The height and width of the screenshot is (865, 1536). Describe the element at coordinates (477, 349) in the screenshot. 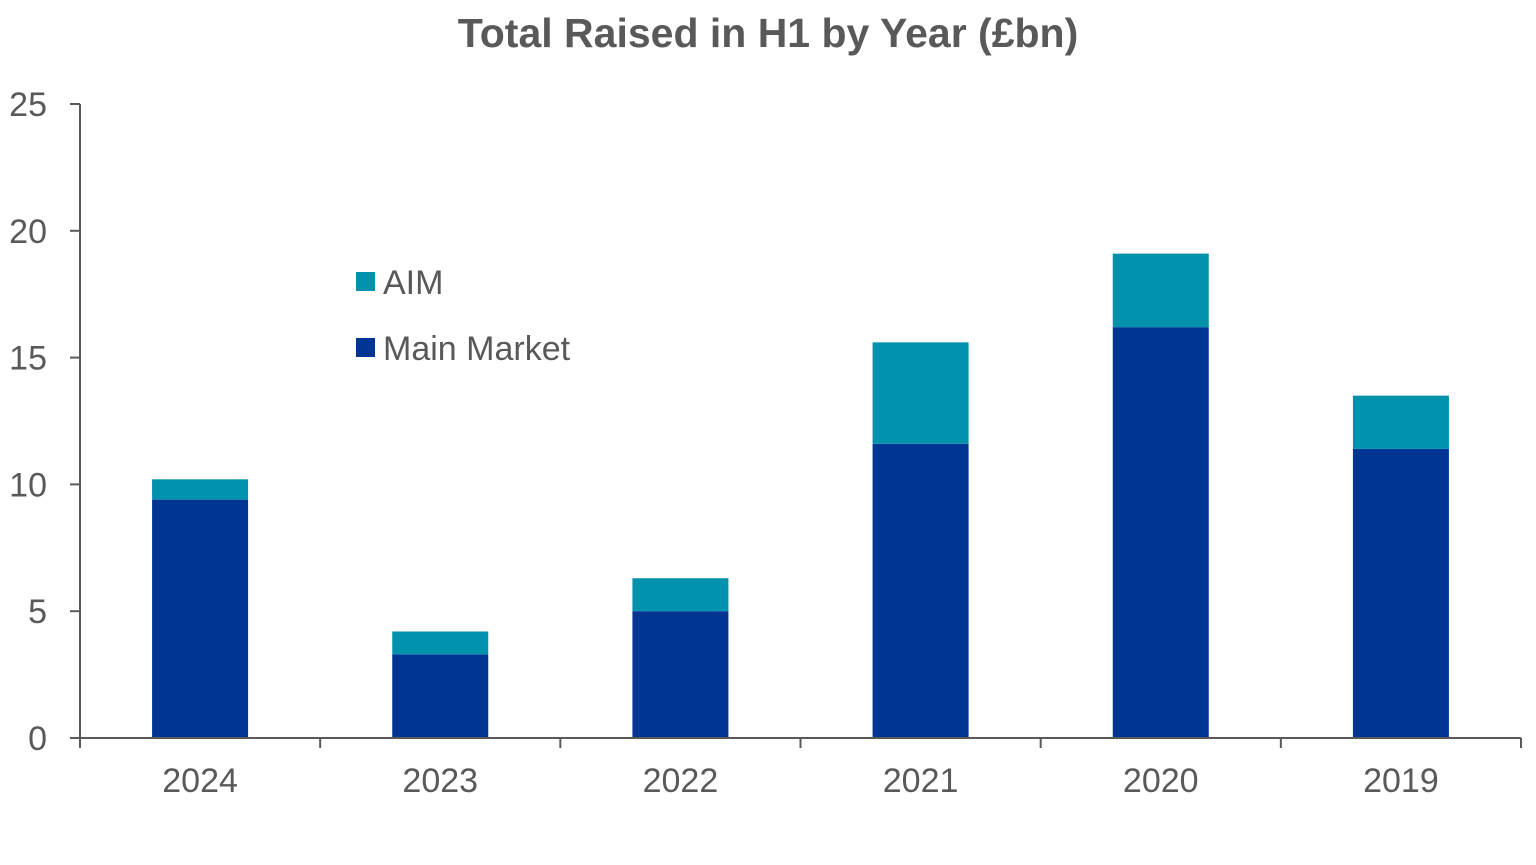

I see `legend-label-main-market: Main Market` at that location.